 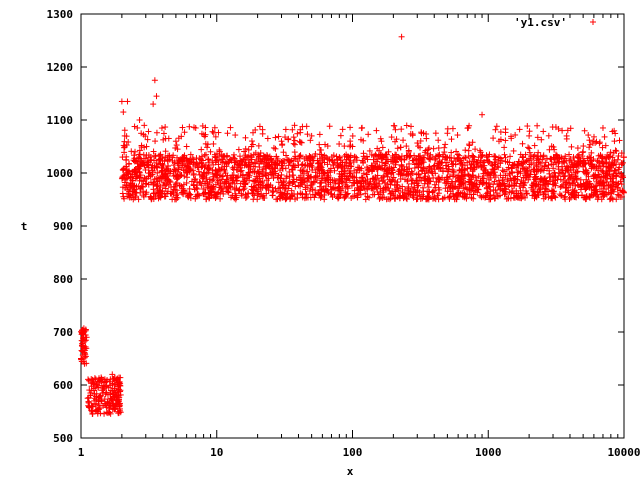 I want to click on y-tick-label: 800, so click(x=63, y=279).